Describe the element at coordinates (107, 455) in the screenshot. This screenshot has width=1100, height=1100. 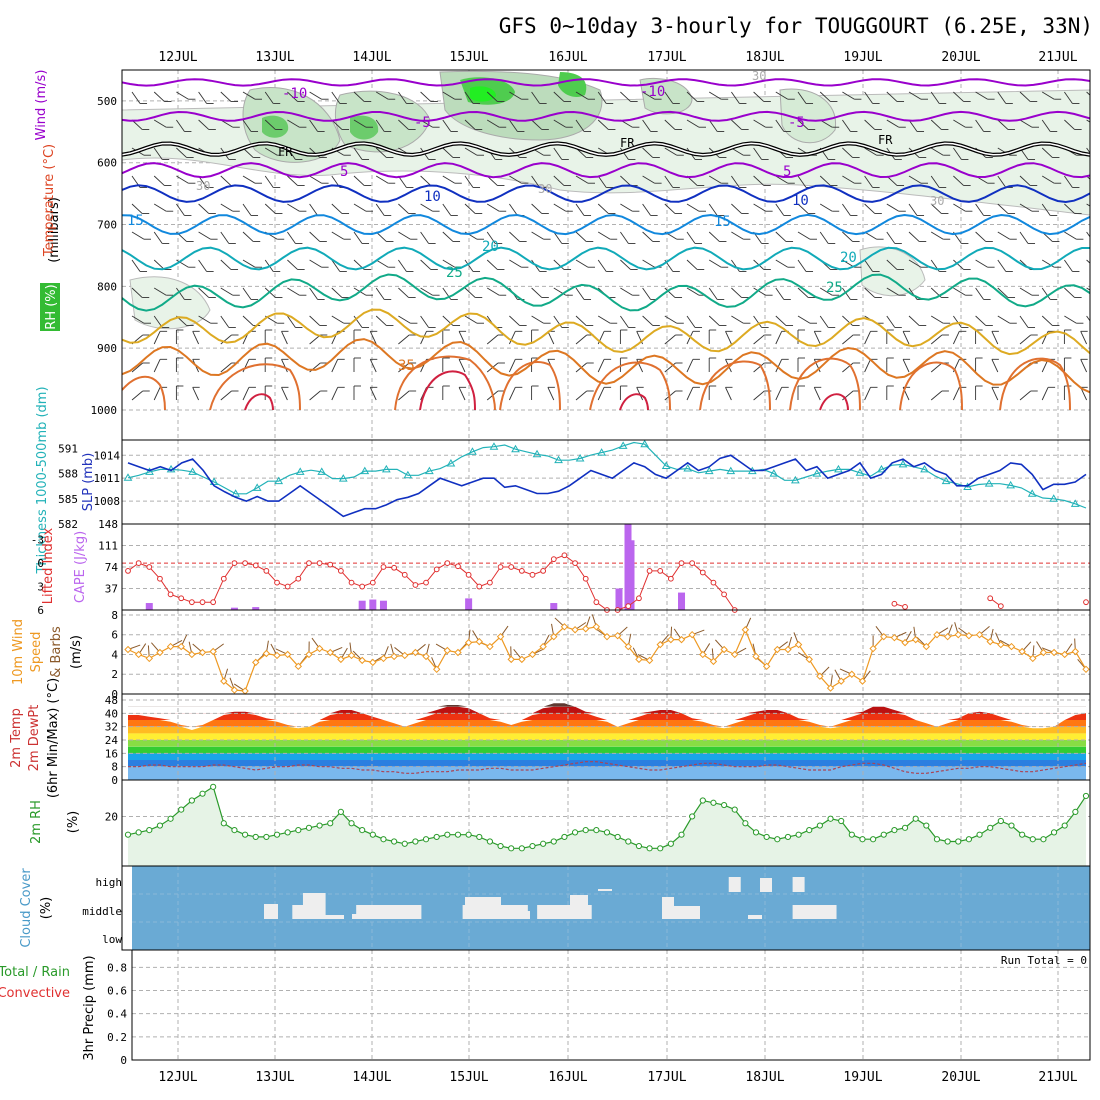
I see `tick-label: 1014` at that location.